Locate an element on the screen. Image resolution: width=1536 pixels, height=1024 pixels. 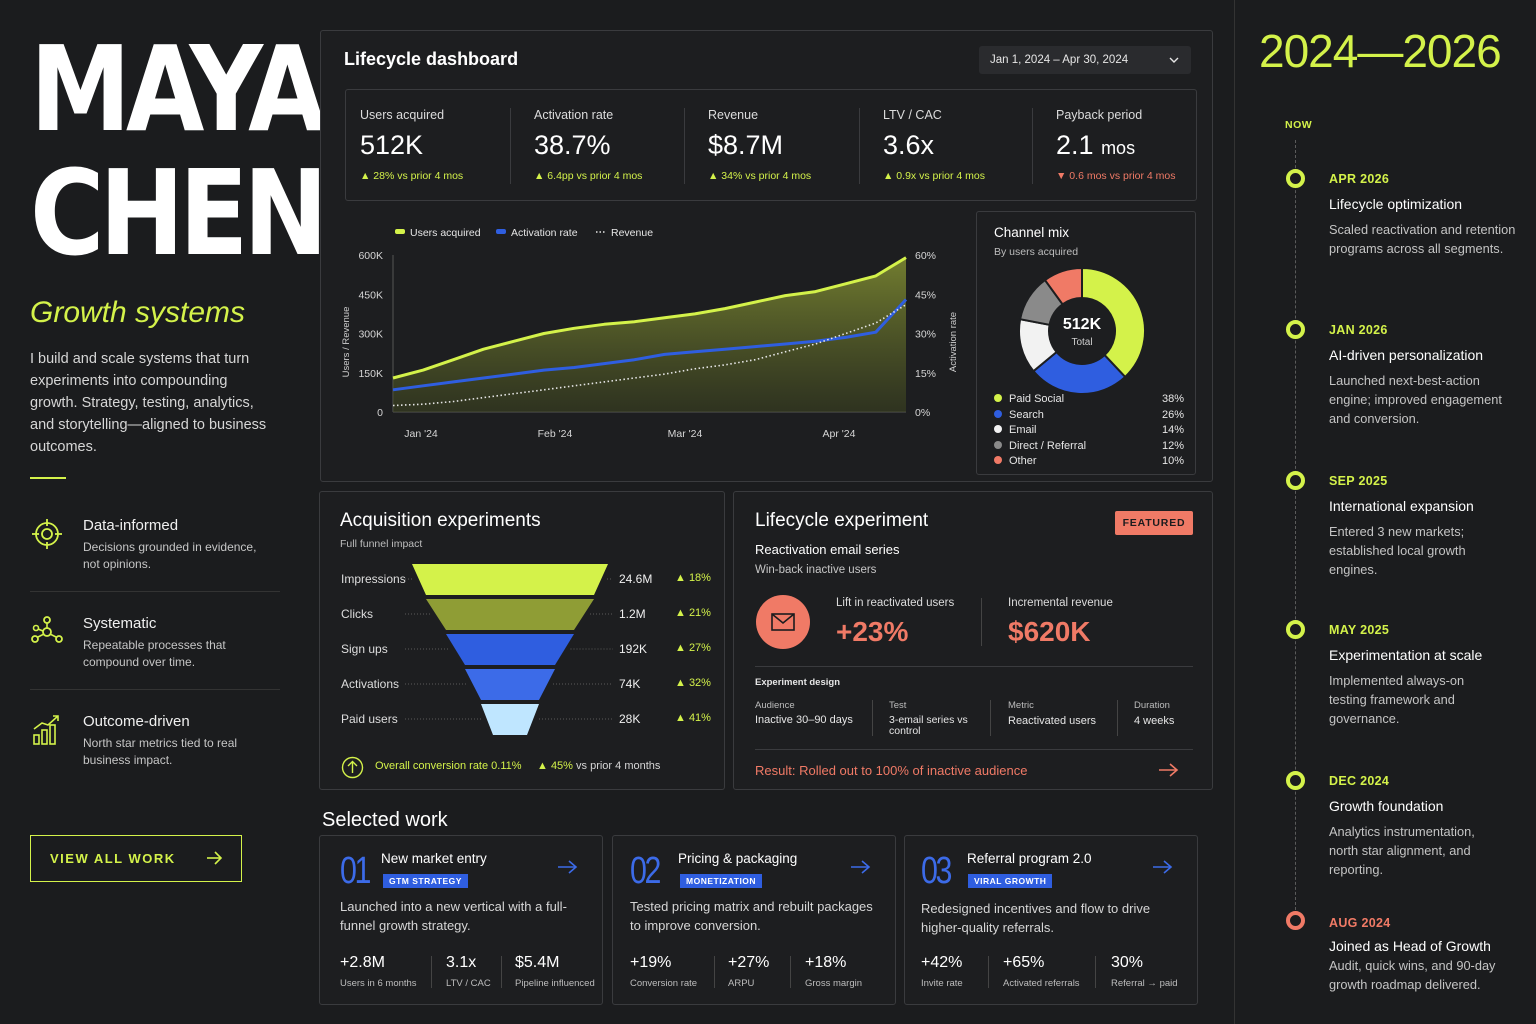
funnel-value: 74K is located at coordinates (630, 684).